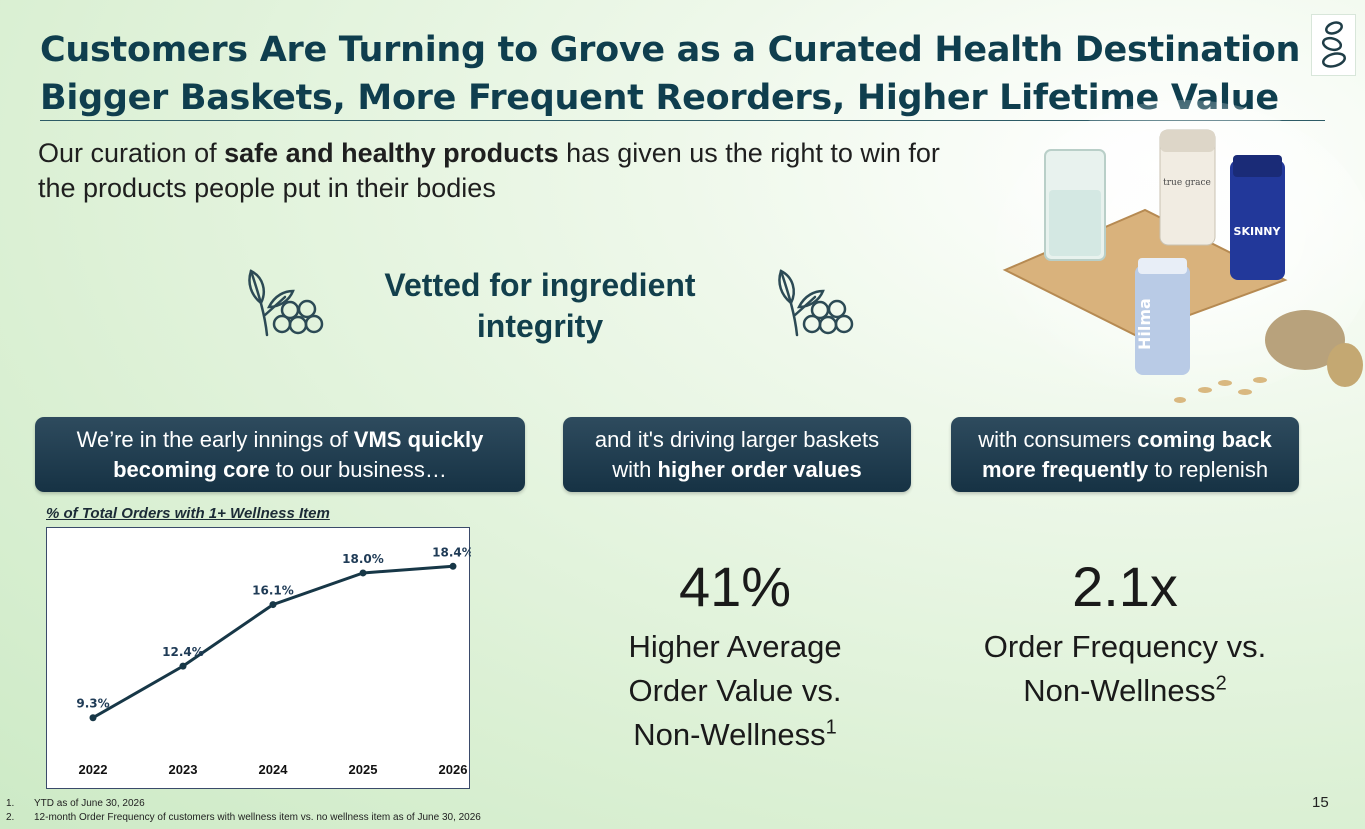  Describe the element at coordinates (759, 469) in the screenshot. I see `pill-2-bold: higher order values` at that location.